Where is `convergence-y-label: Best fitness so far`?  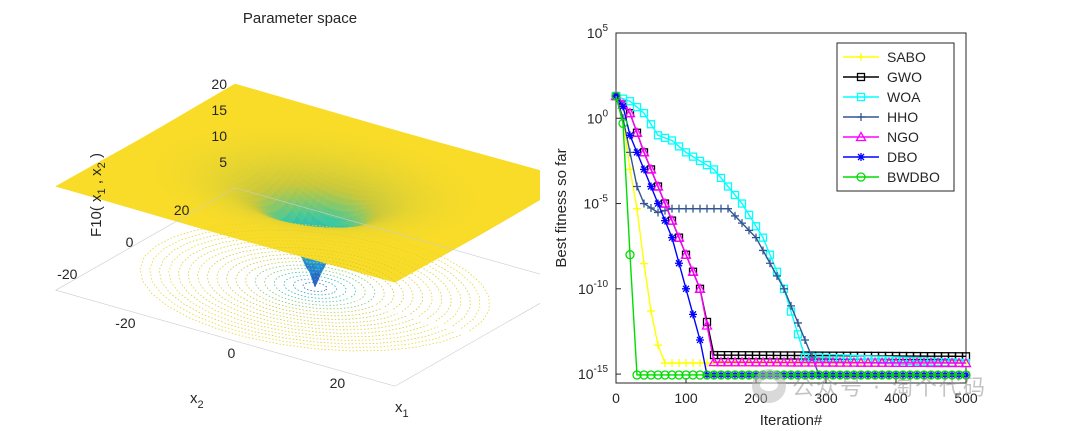 convergence-y-label: Best fitness so far is located at coordinates (561, 207).